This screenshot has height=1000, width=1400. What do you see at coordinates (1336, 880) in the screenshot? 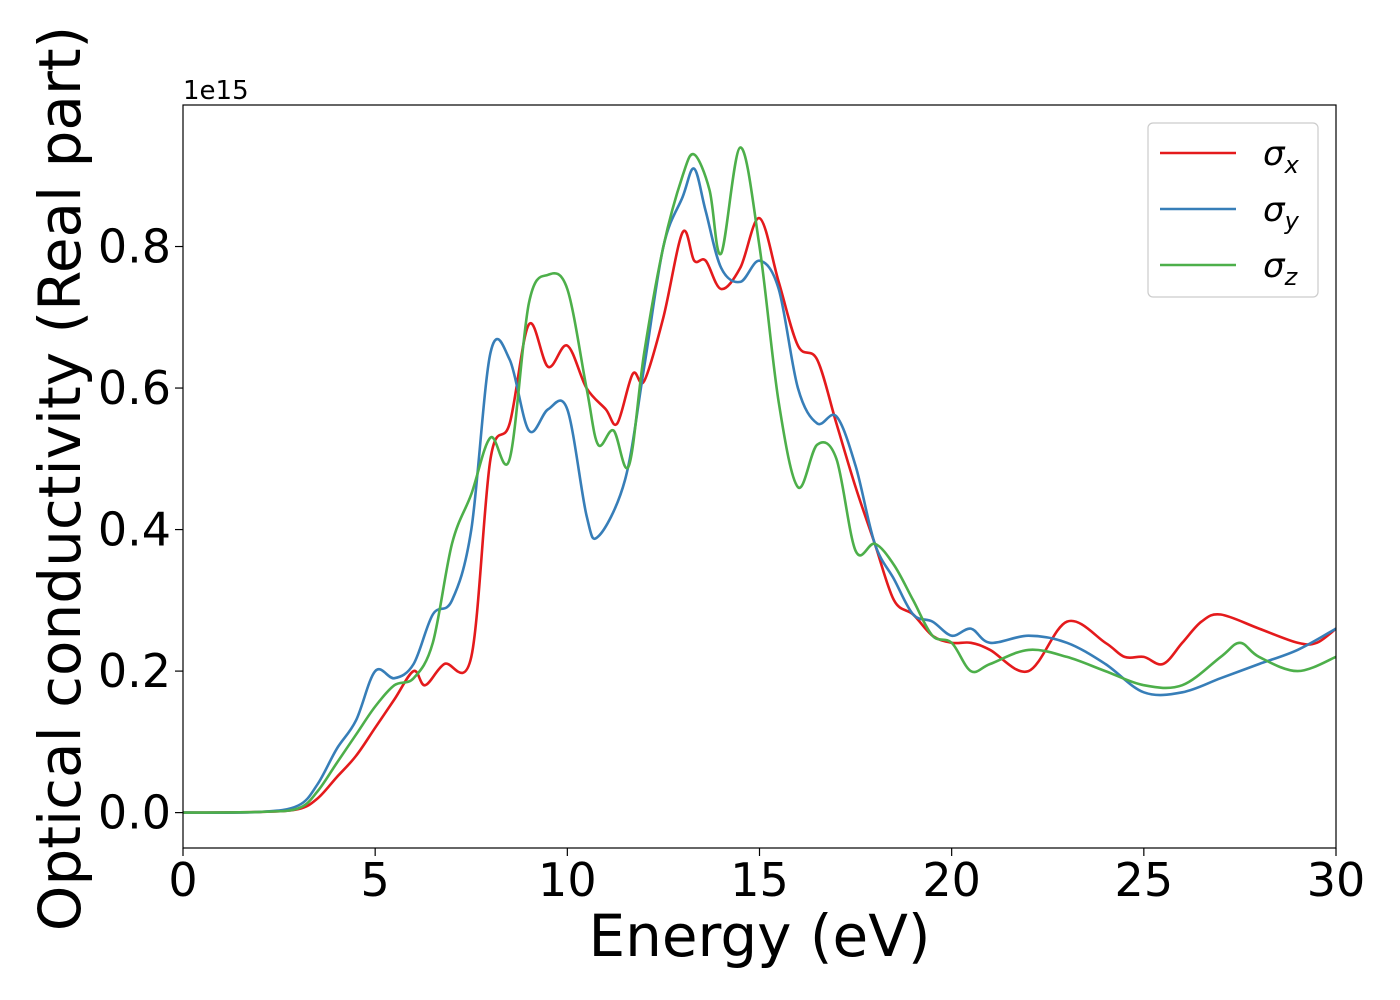
I see `x-tick-label: 30` at bounding box center [1336, 880].